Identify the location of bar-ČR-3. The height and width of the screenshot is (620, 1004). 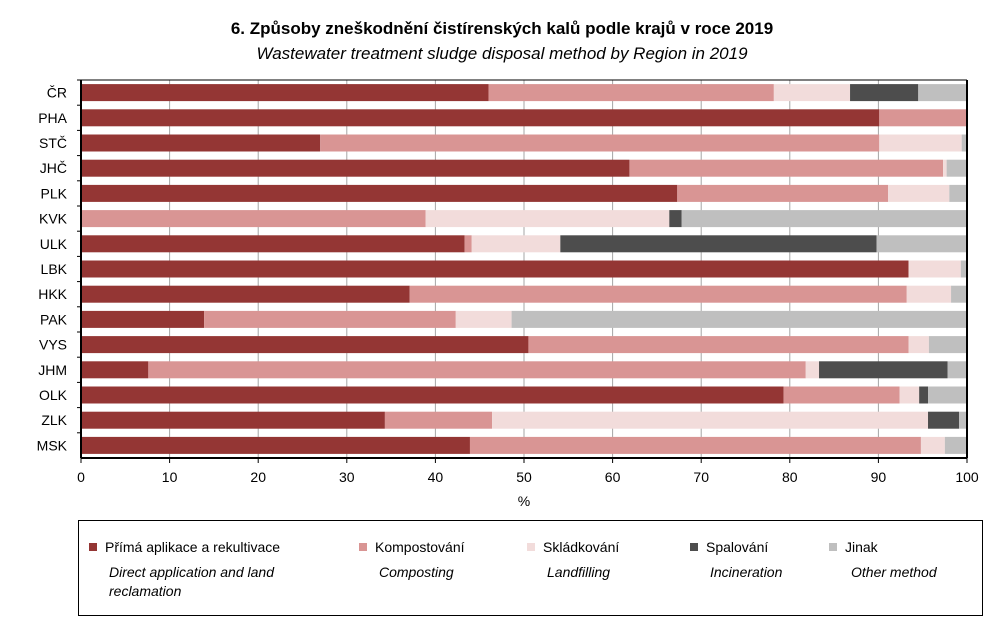
(884, 93).